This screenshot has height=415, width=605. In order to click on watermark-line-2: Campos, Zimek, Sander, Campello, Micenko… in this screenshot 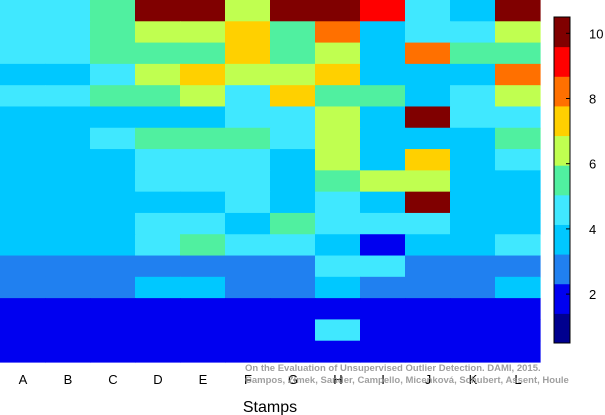, I will do `click(407, 380)`.